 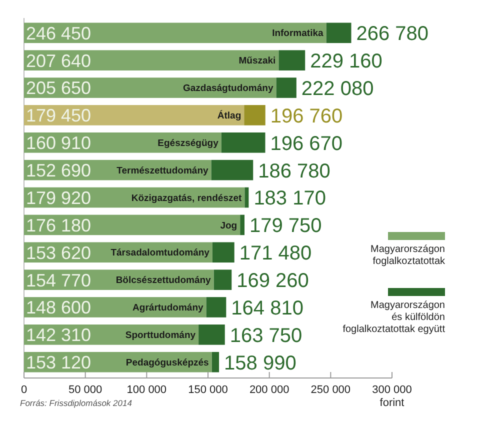 I want to click on total-label: 266 780, so click(x=392, y=34).